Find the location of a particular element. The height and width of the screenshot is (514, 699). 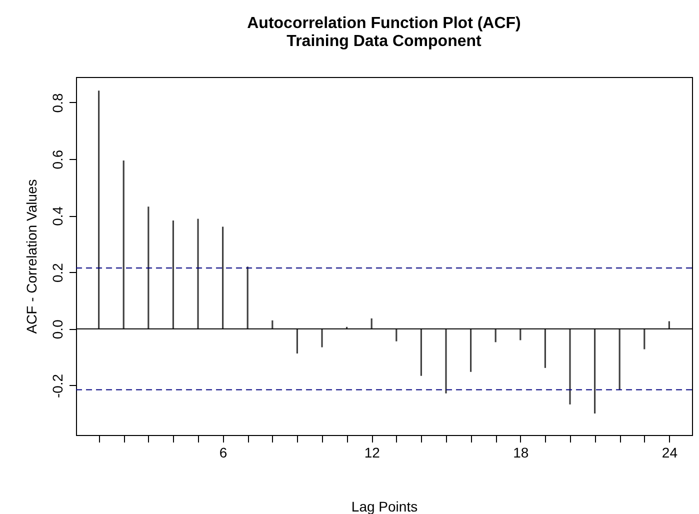

x-tick-label: 24 is located at coordinates (670, 452).